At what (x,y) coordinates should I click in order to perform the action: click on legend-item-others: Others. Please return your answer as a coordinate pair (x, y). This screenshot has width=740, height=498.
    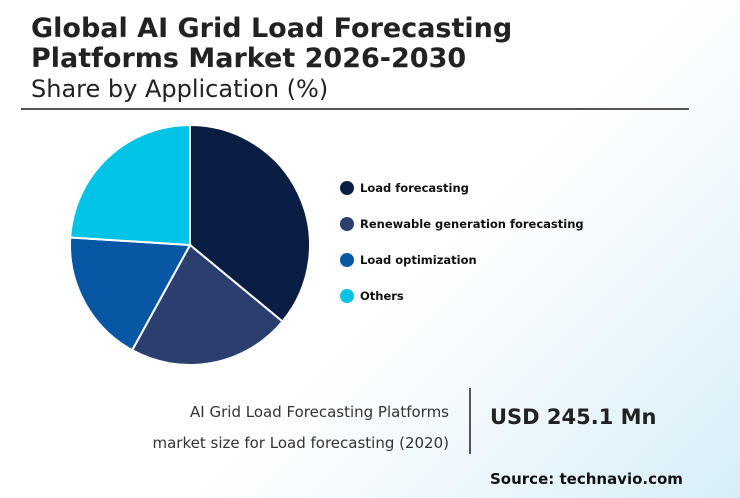
    Looking at the image, I should click on (462, 296).